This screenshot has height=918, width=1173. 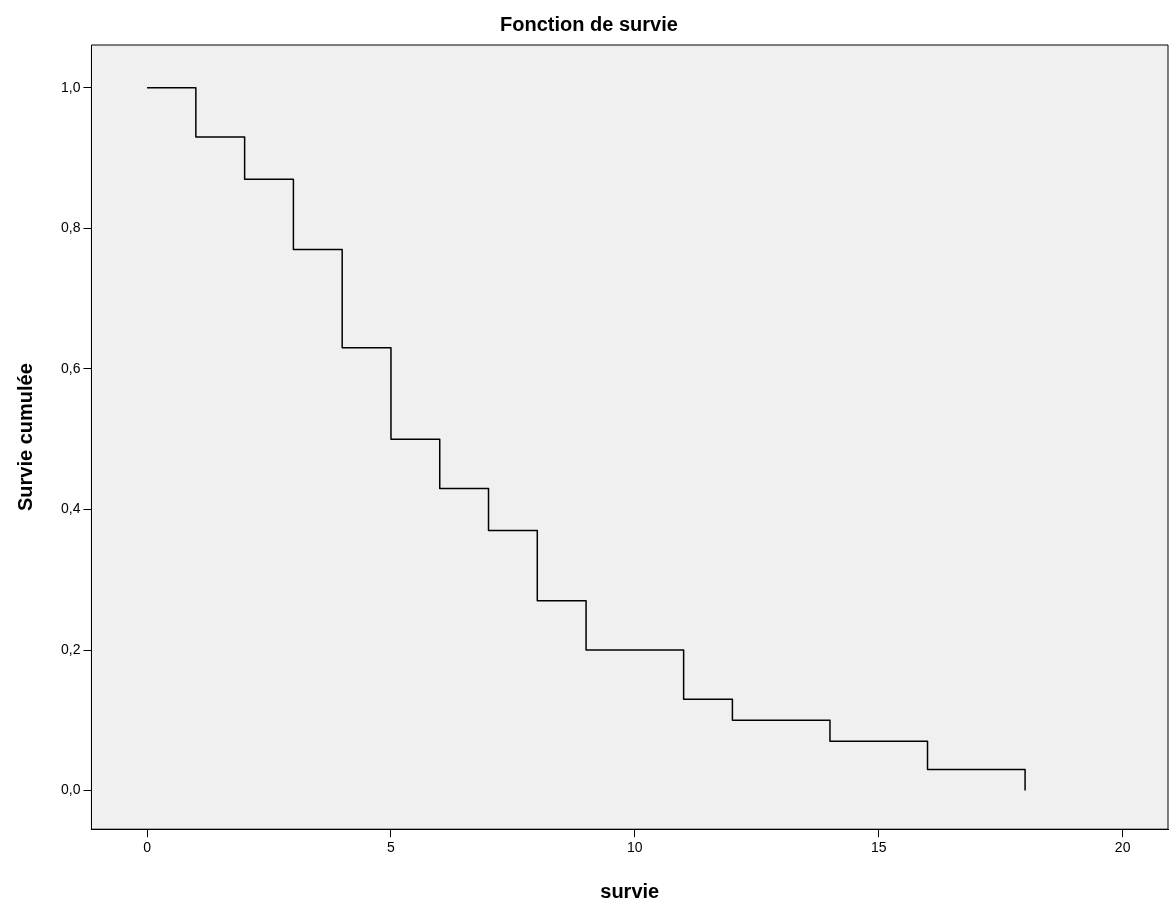 What do you see at coordinates (1122, 847) in the screenshot?
I see `x-tick-label: 20` at bounding box center [1122, 847].